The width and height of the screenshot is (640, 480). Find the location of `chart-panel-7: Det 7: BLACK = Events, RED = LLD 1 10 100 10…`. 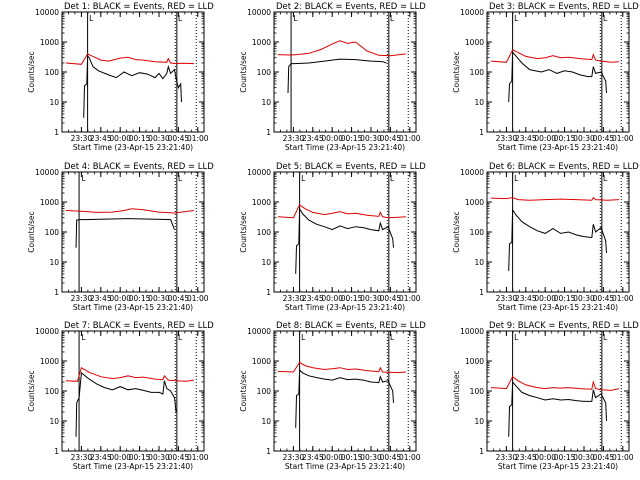

chart-panel-7: Det 7: BLACK = Events, RED = LLD 1 10 100 10… is located at coordinates (120, 396).